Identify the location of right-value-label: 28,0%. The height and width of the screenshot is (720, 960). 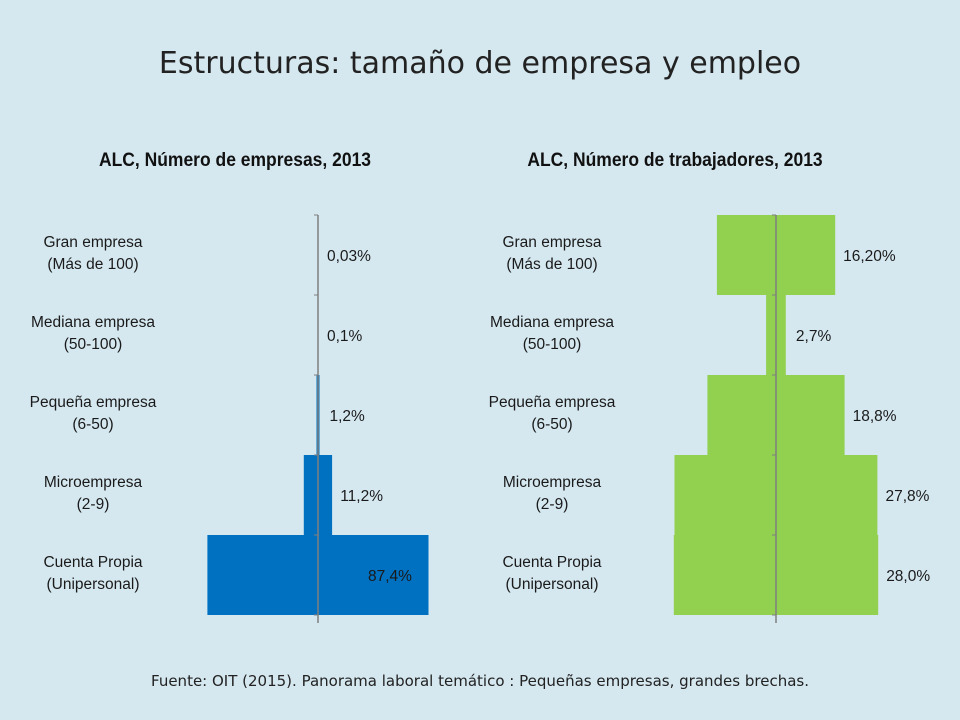
(908, 576).